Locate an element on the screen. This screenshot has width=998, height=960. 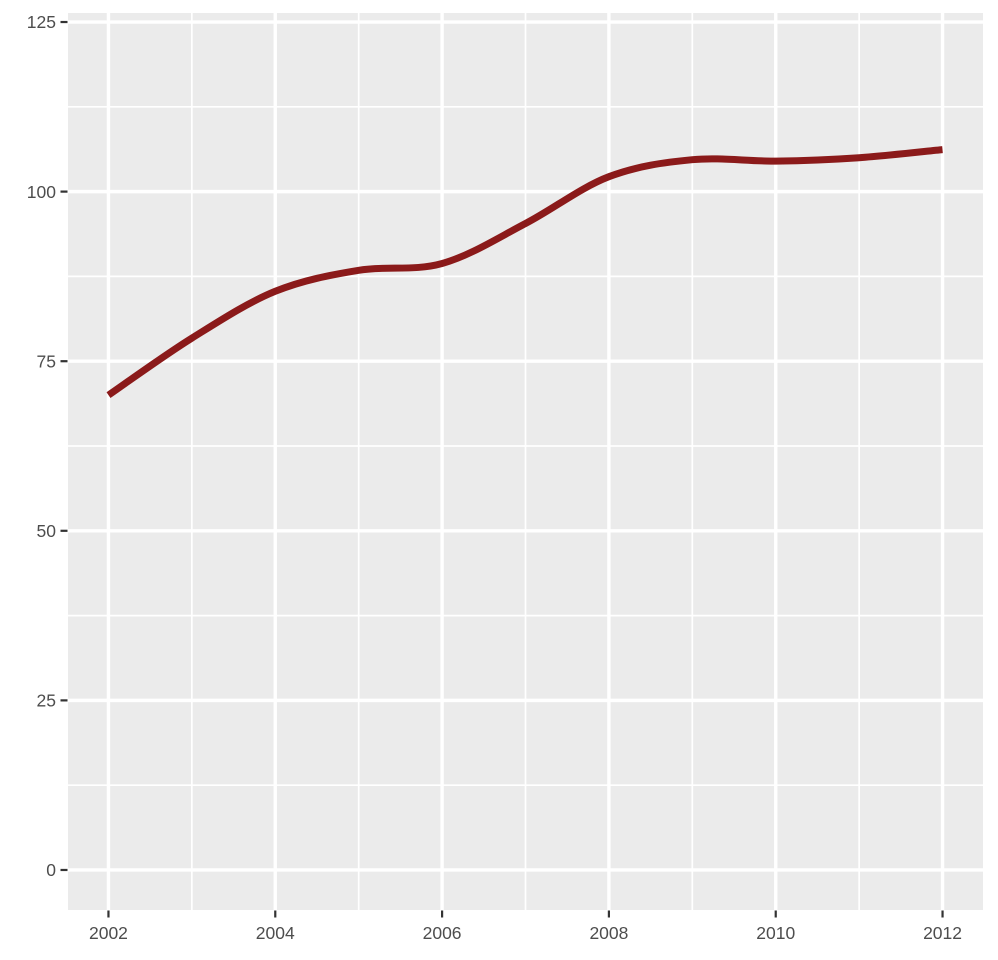
x-tick-label: 2006 is located at coordinates (442, 933).